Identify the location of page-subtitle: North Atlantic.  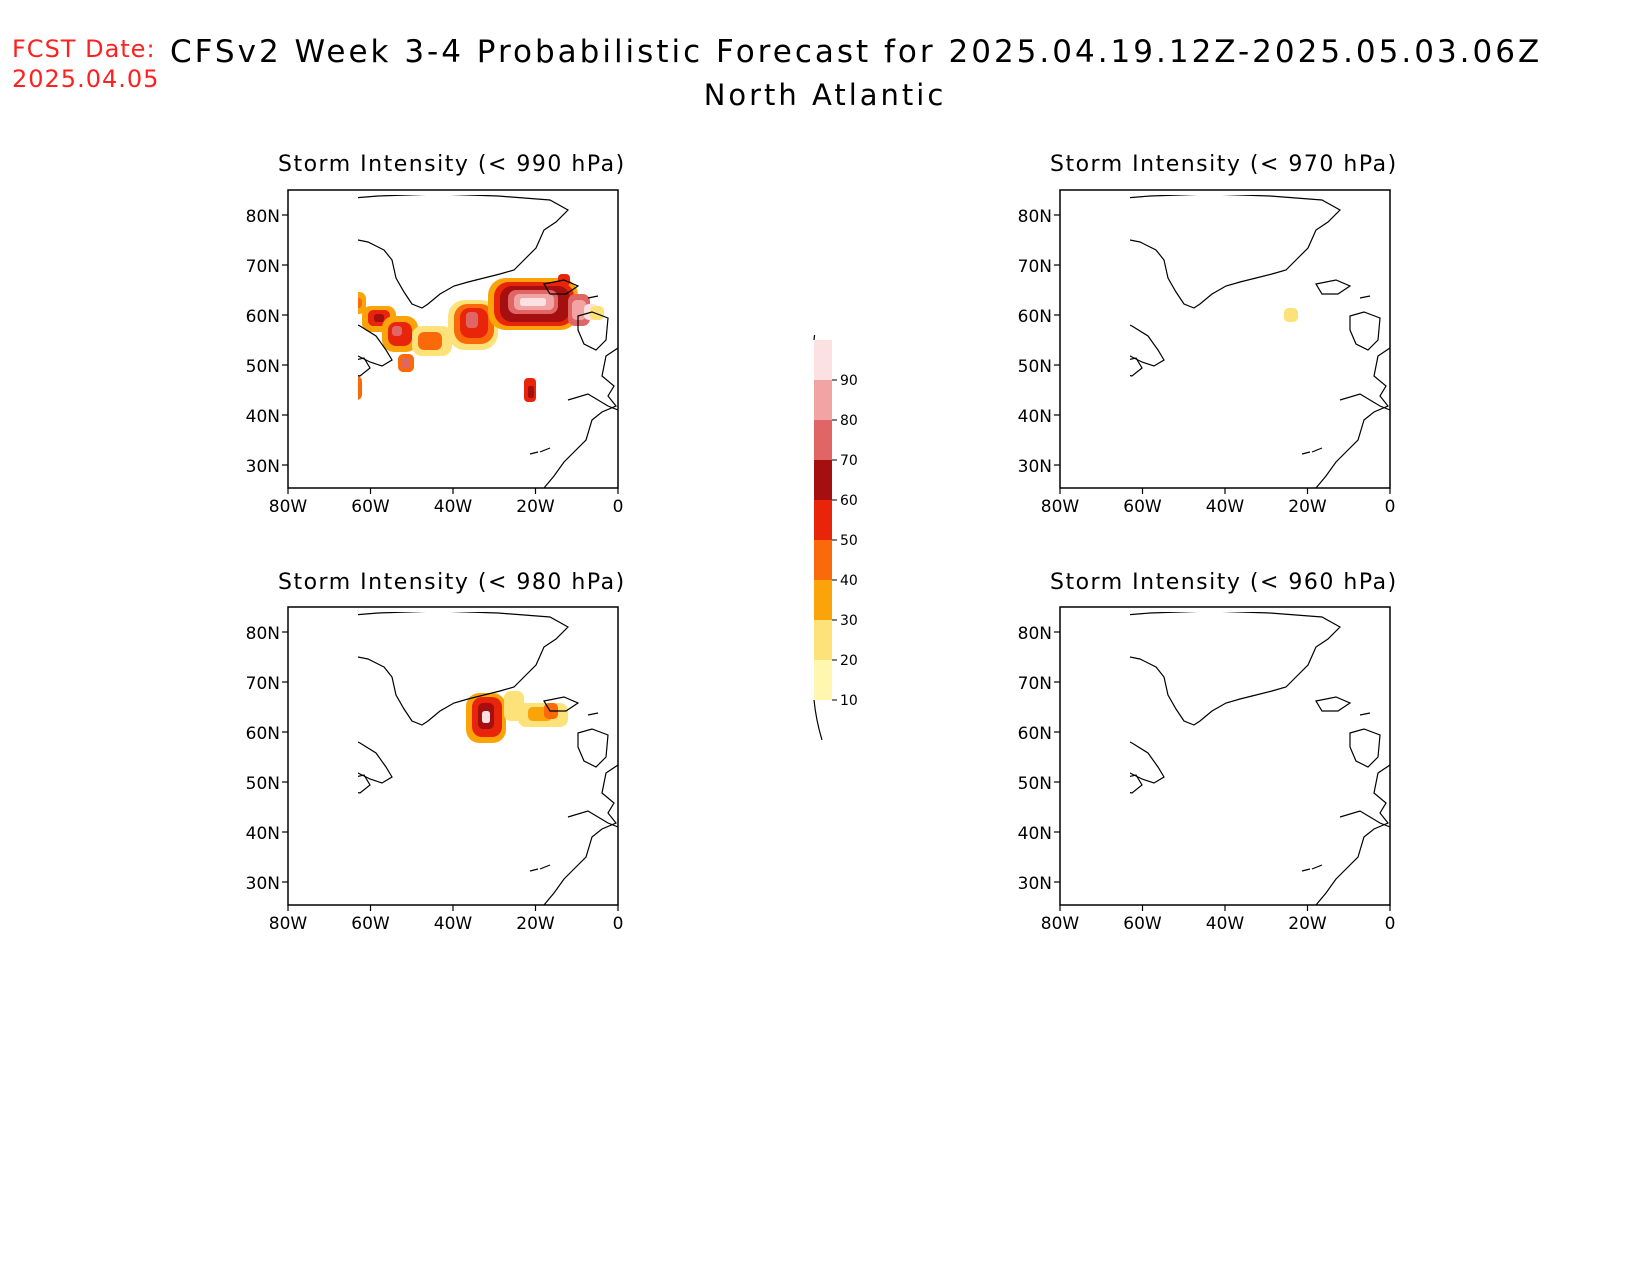
(825, 95).